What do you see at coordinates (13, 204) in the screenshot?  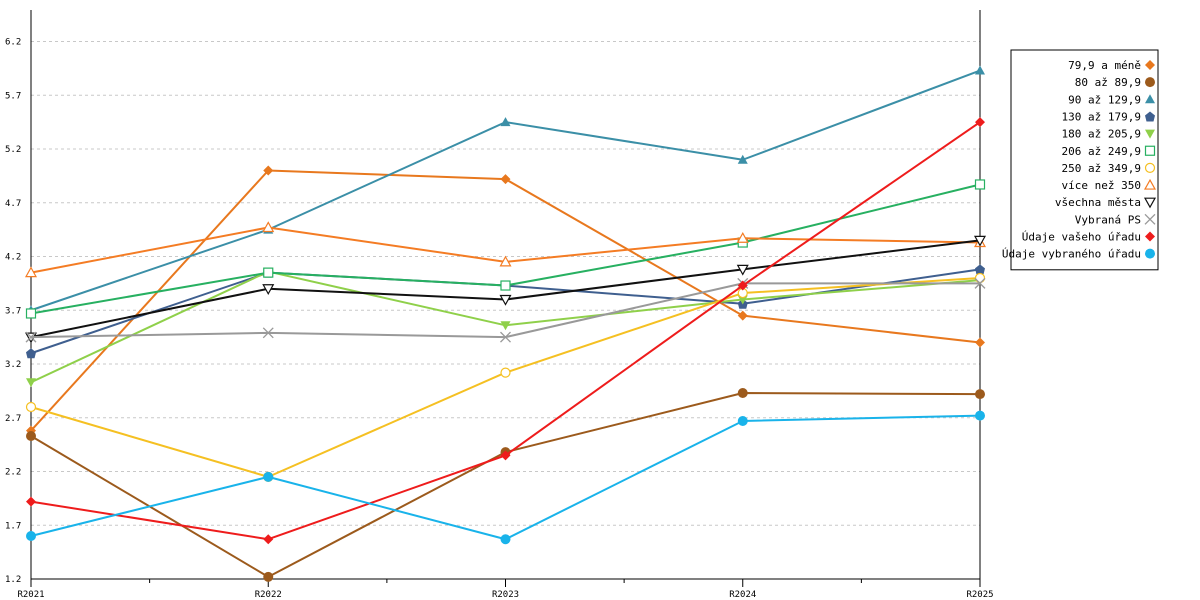 I see `y-tick-label: 4.7` at bounding box center [13, 204].